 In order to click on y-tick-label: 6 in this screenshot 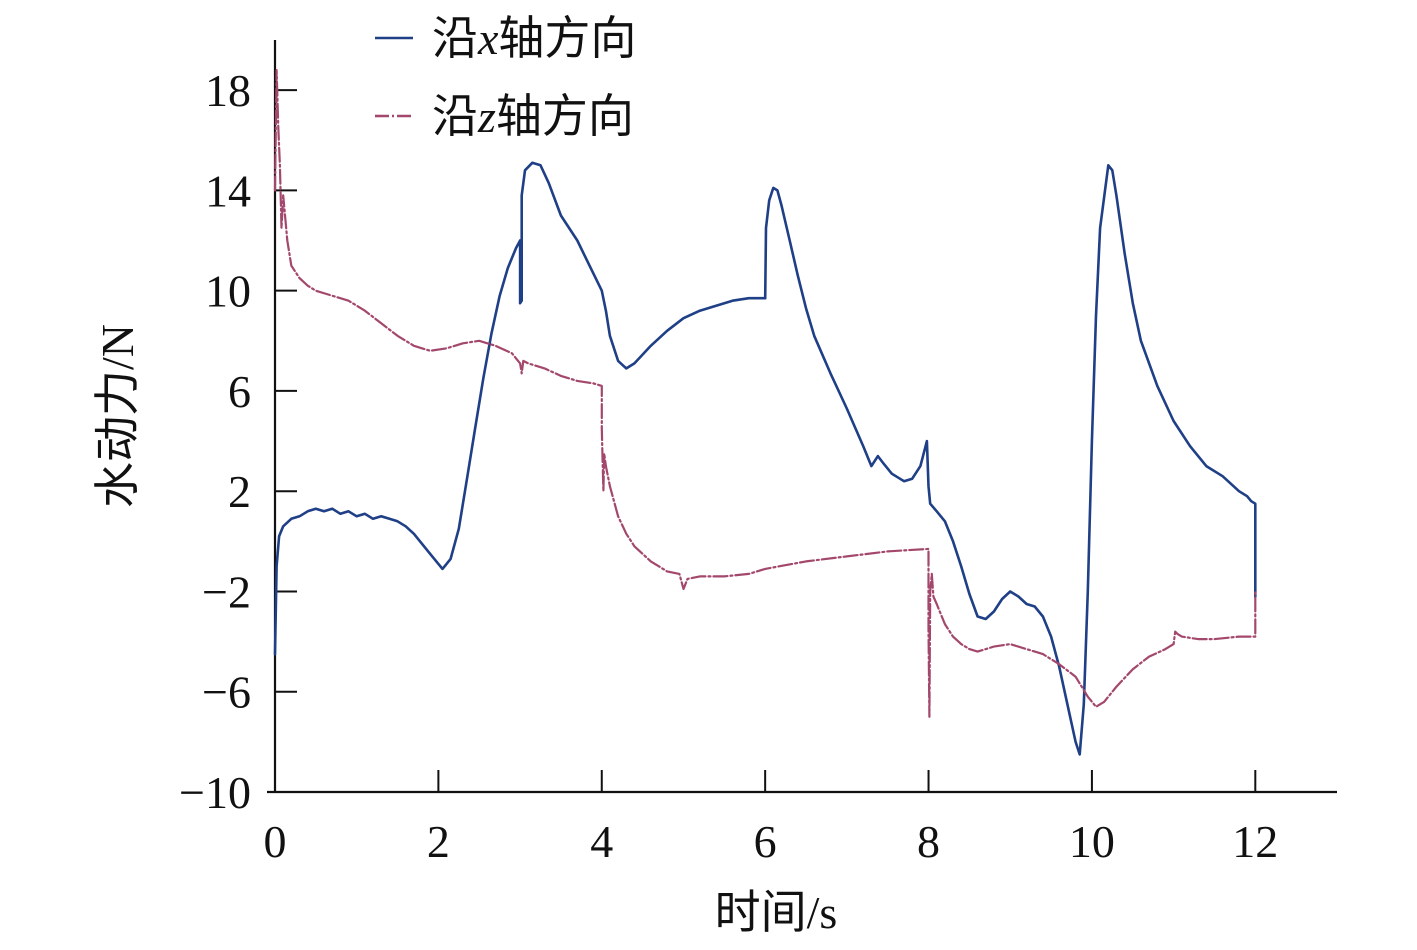, I will do `click(239, 391)`.